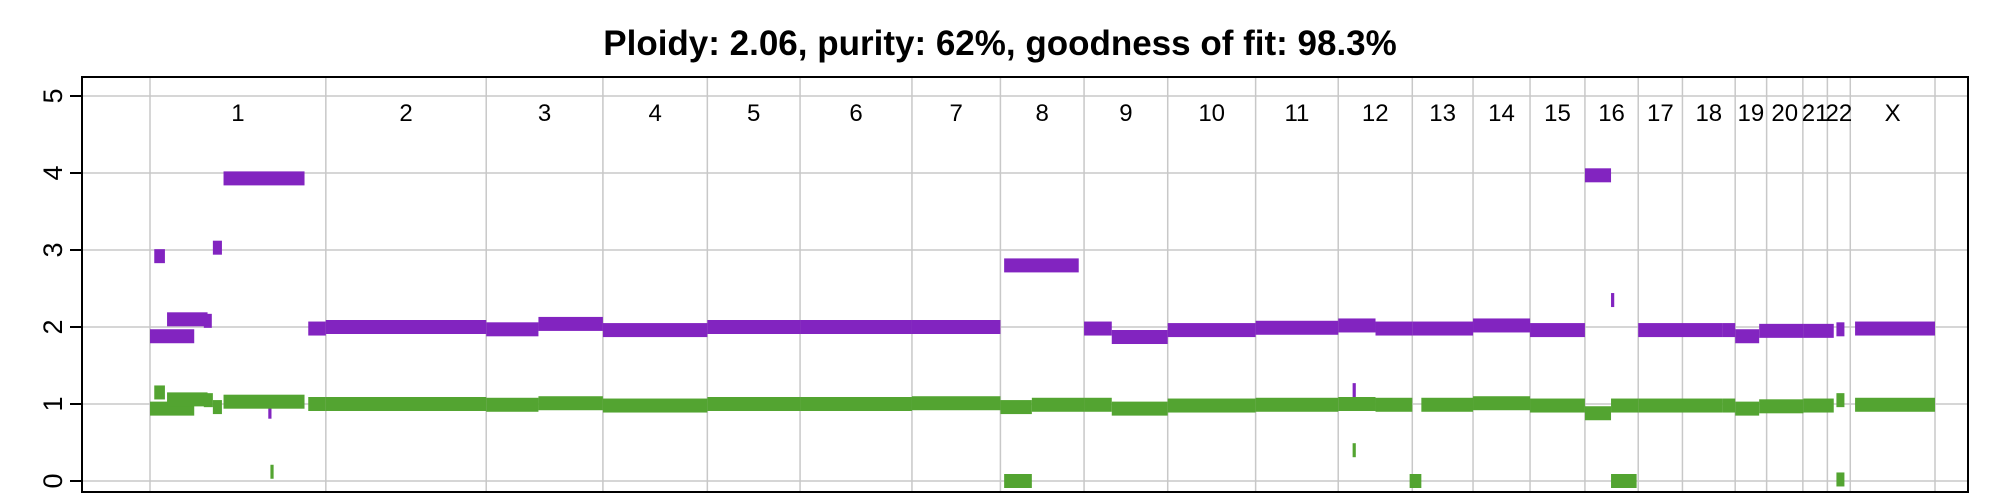  I want to click on y-tick-label: 1, so click(53, 403).